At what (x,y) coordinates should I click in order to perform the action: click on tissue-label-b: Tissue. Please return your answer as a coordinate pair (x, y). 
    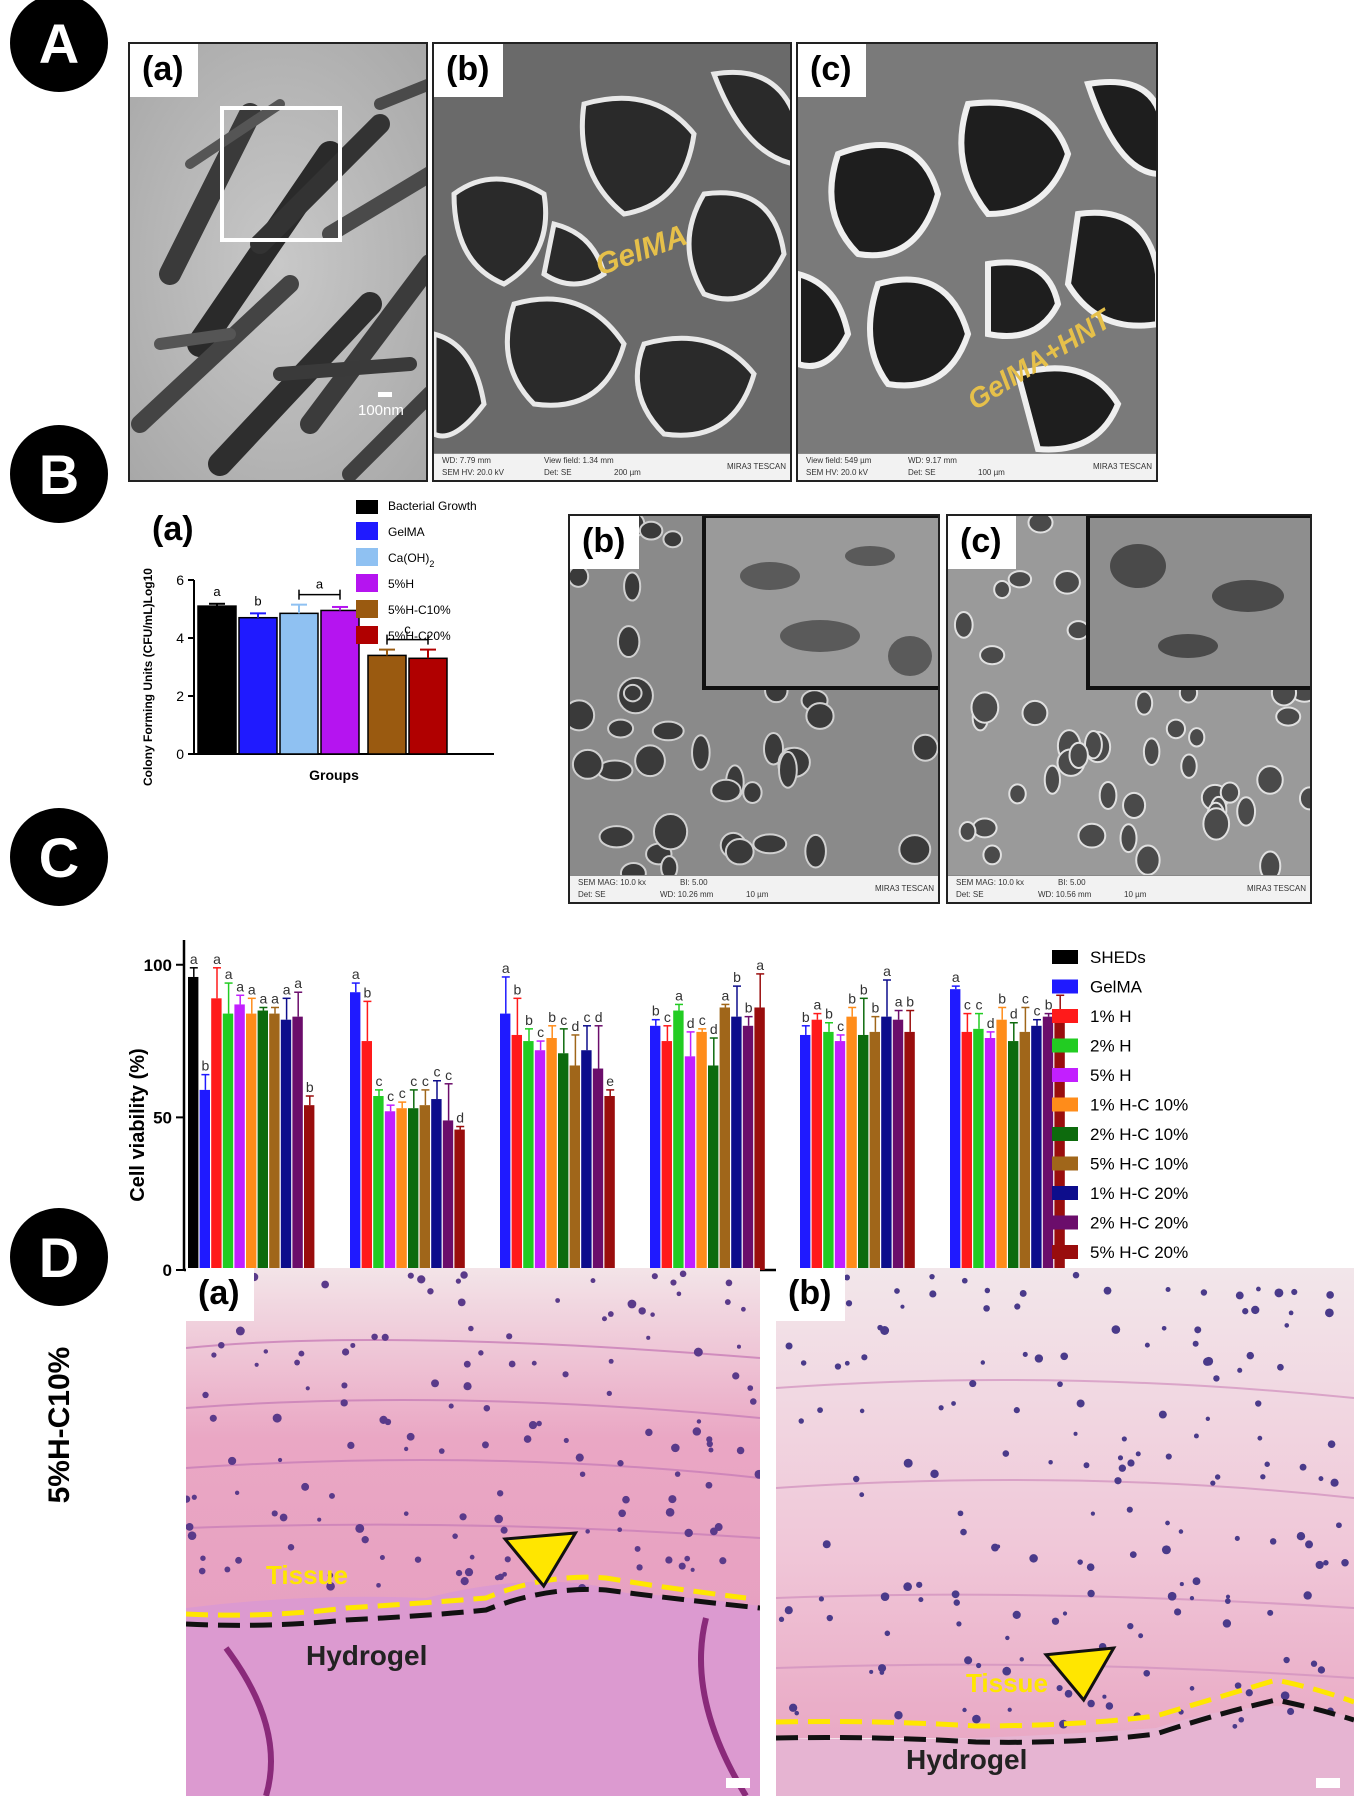
    Looking at the image, I should click on (1007, 1683).